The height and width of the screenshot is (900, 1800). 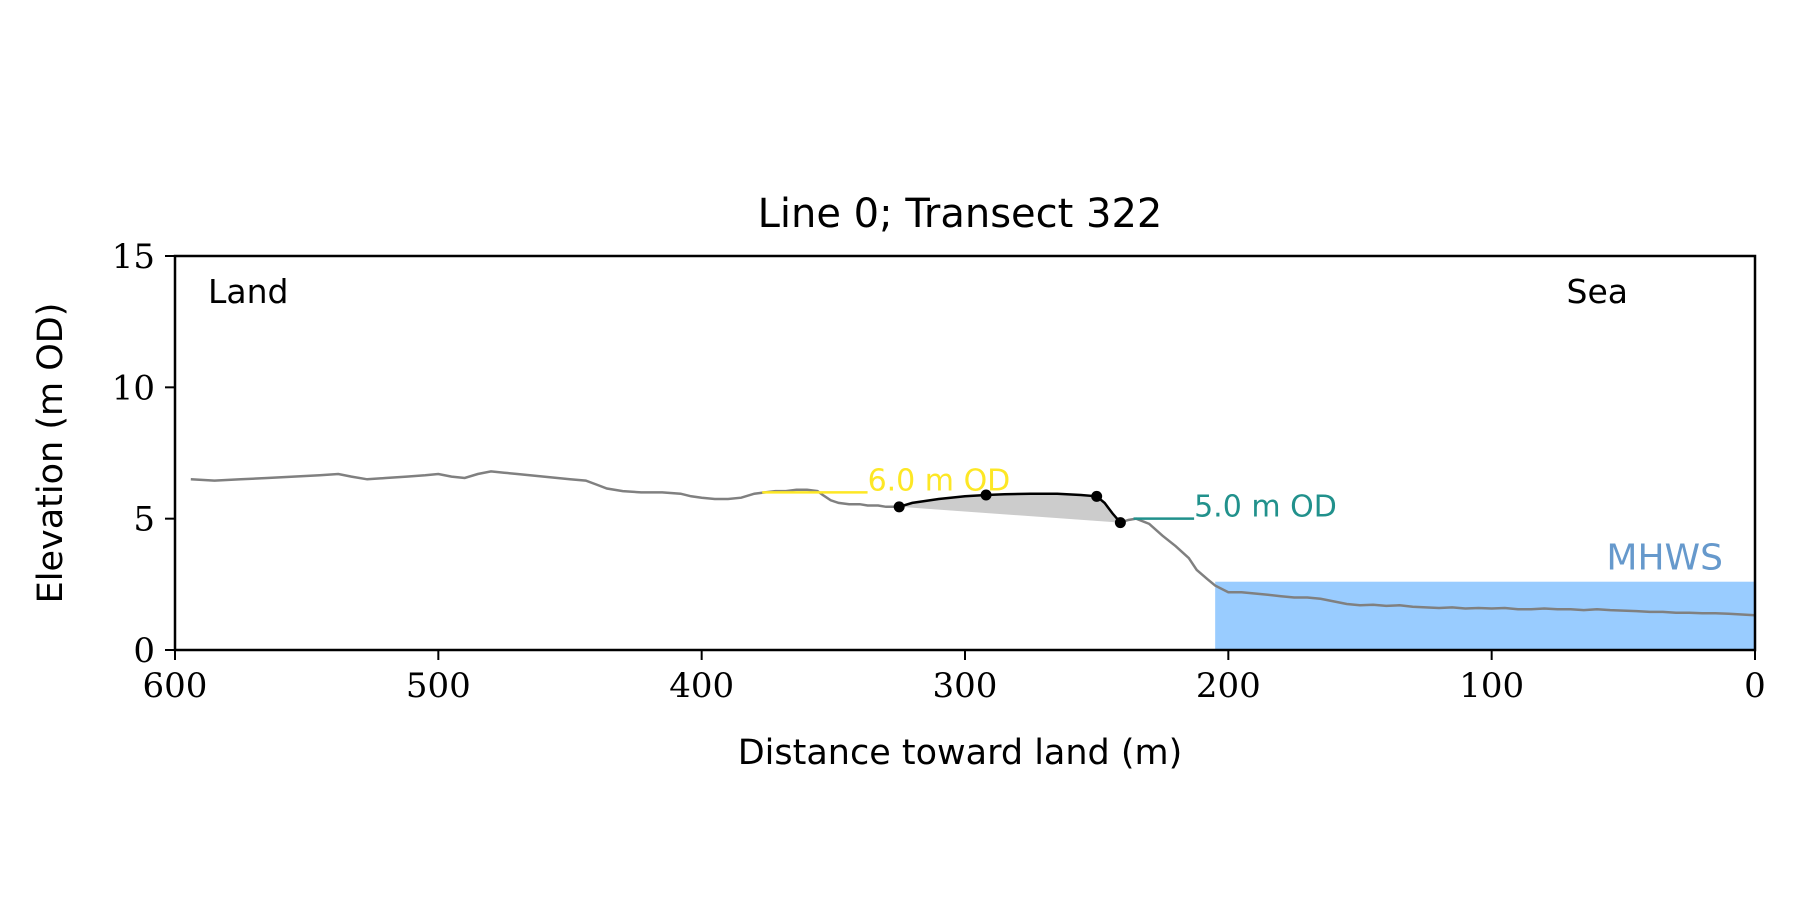 I want to click on chart-title: Line 0; Transect 322, so click(x=960, y=214).